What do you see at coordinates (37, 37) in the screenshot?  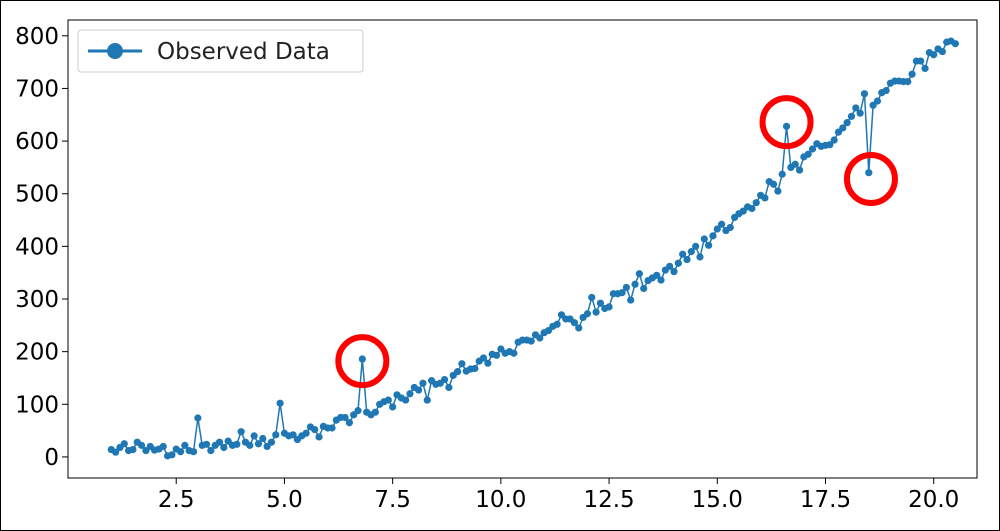 I see `y-tick-label: 800` at bounding box center [37, 37].